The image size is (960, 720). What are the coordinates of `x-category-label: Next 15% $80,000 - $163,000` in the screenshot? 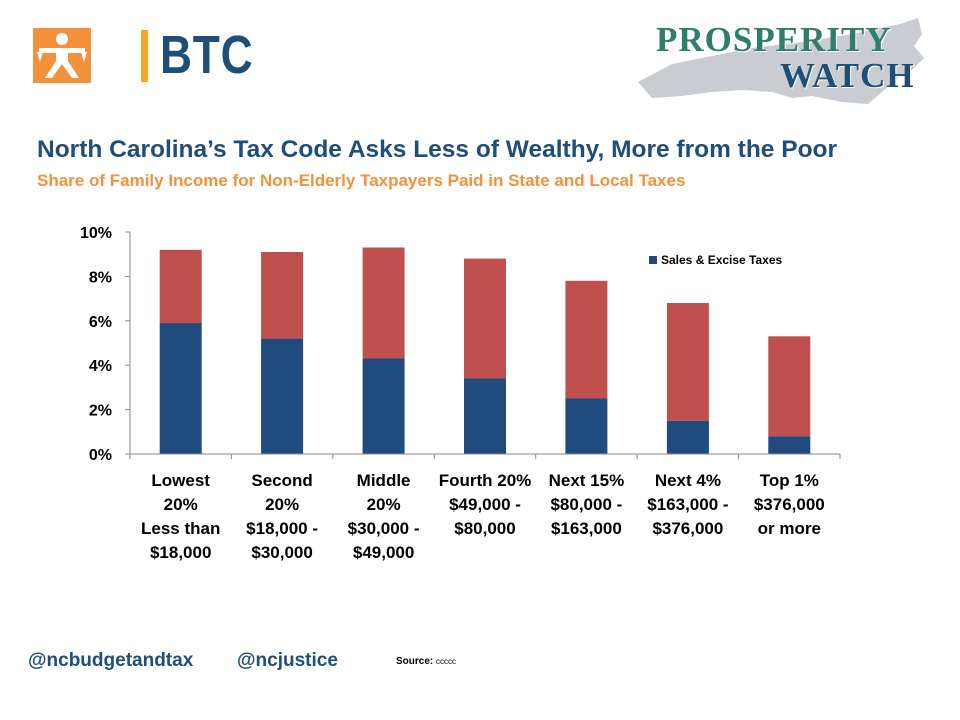 It's located at (587, 504).